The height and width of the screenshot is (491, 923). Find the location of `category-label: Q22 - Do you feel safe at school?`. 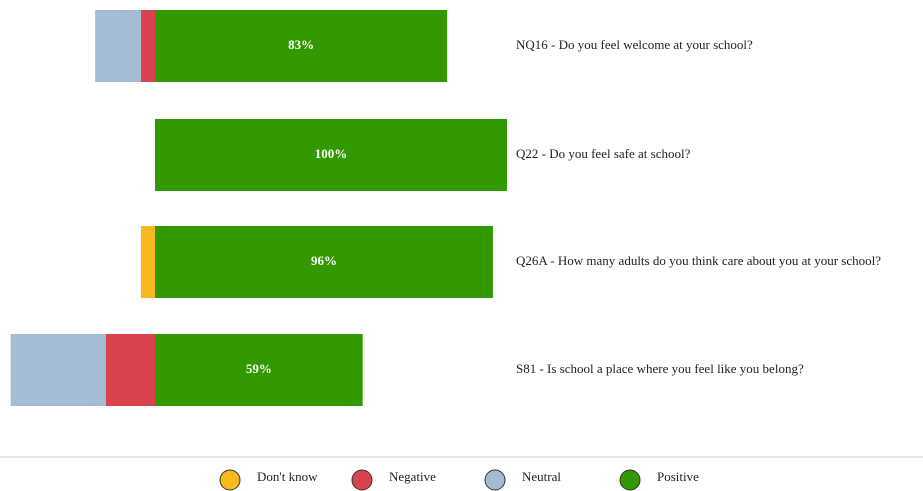

category-label: Q22 - Do you feel safe at school? is located at coordinates (603, 153).